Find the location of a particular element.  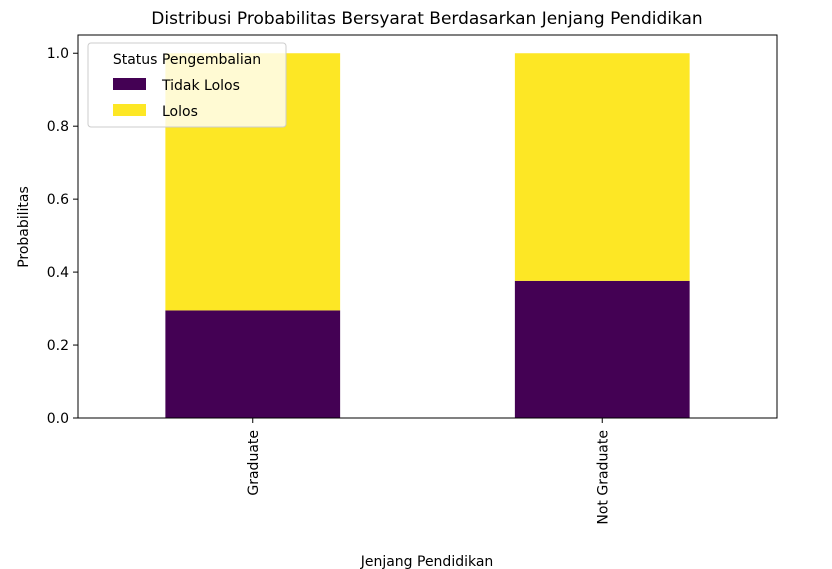

x-tick-label-0: Graduate is located at coordinates (254, 463).